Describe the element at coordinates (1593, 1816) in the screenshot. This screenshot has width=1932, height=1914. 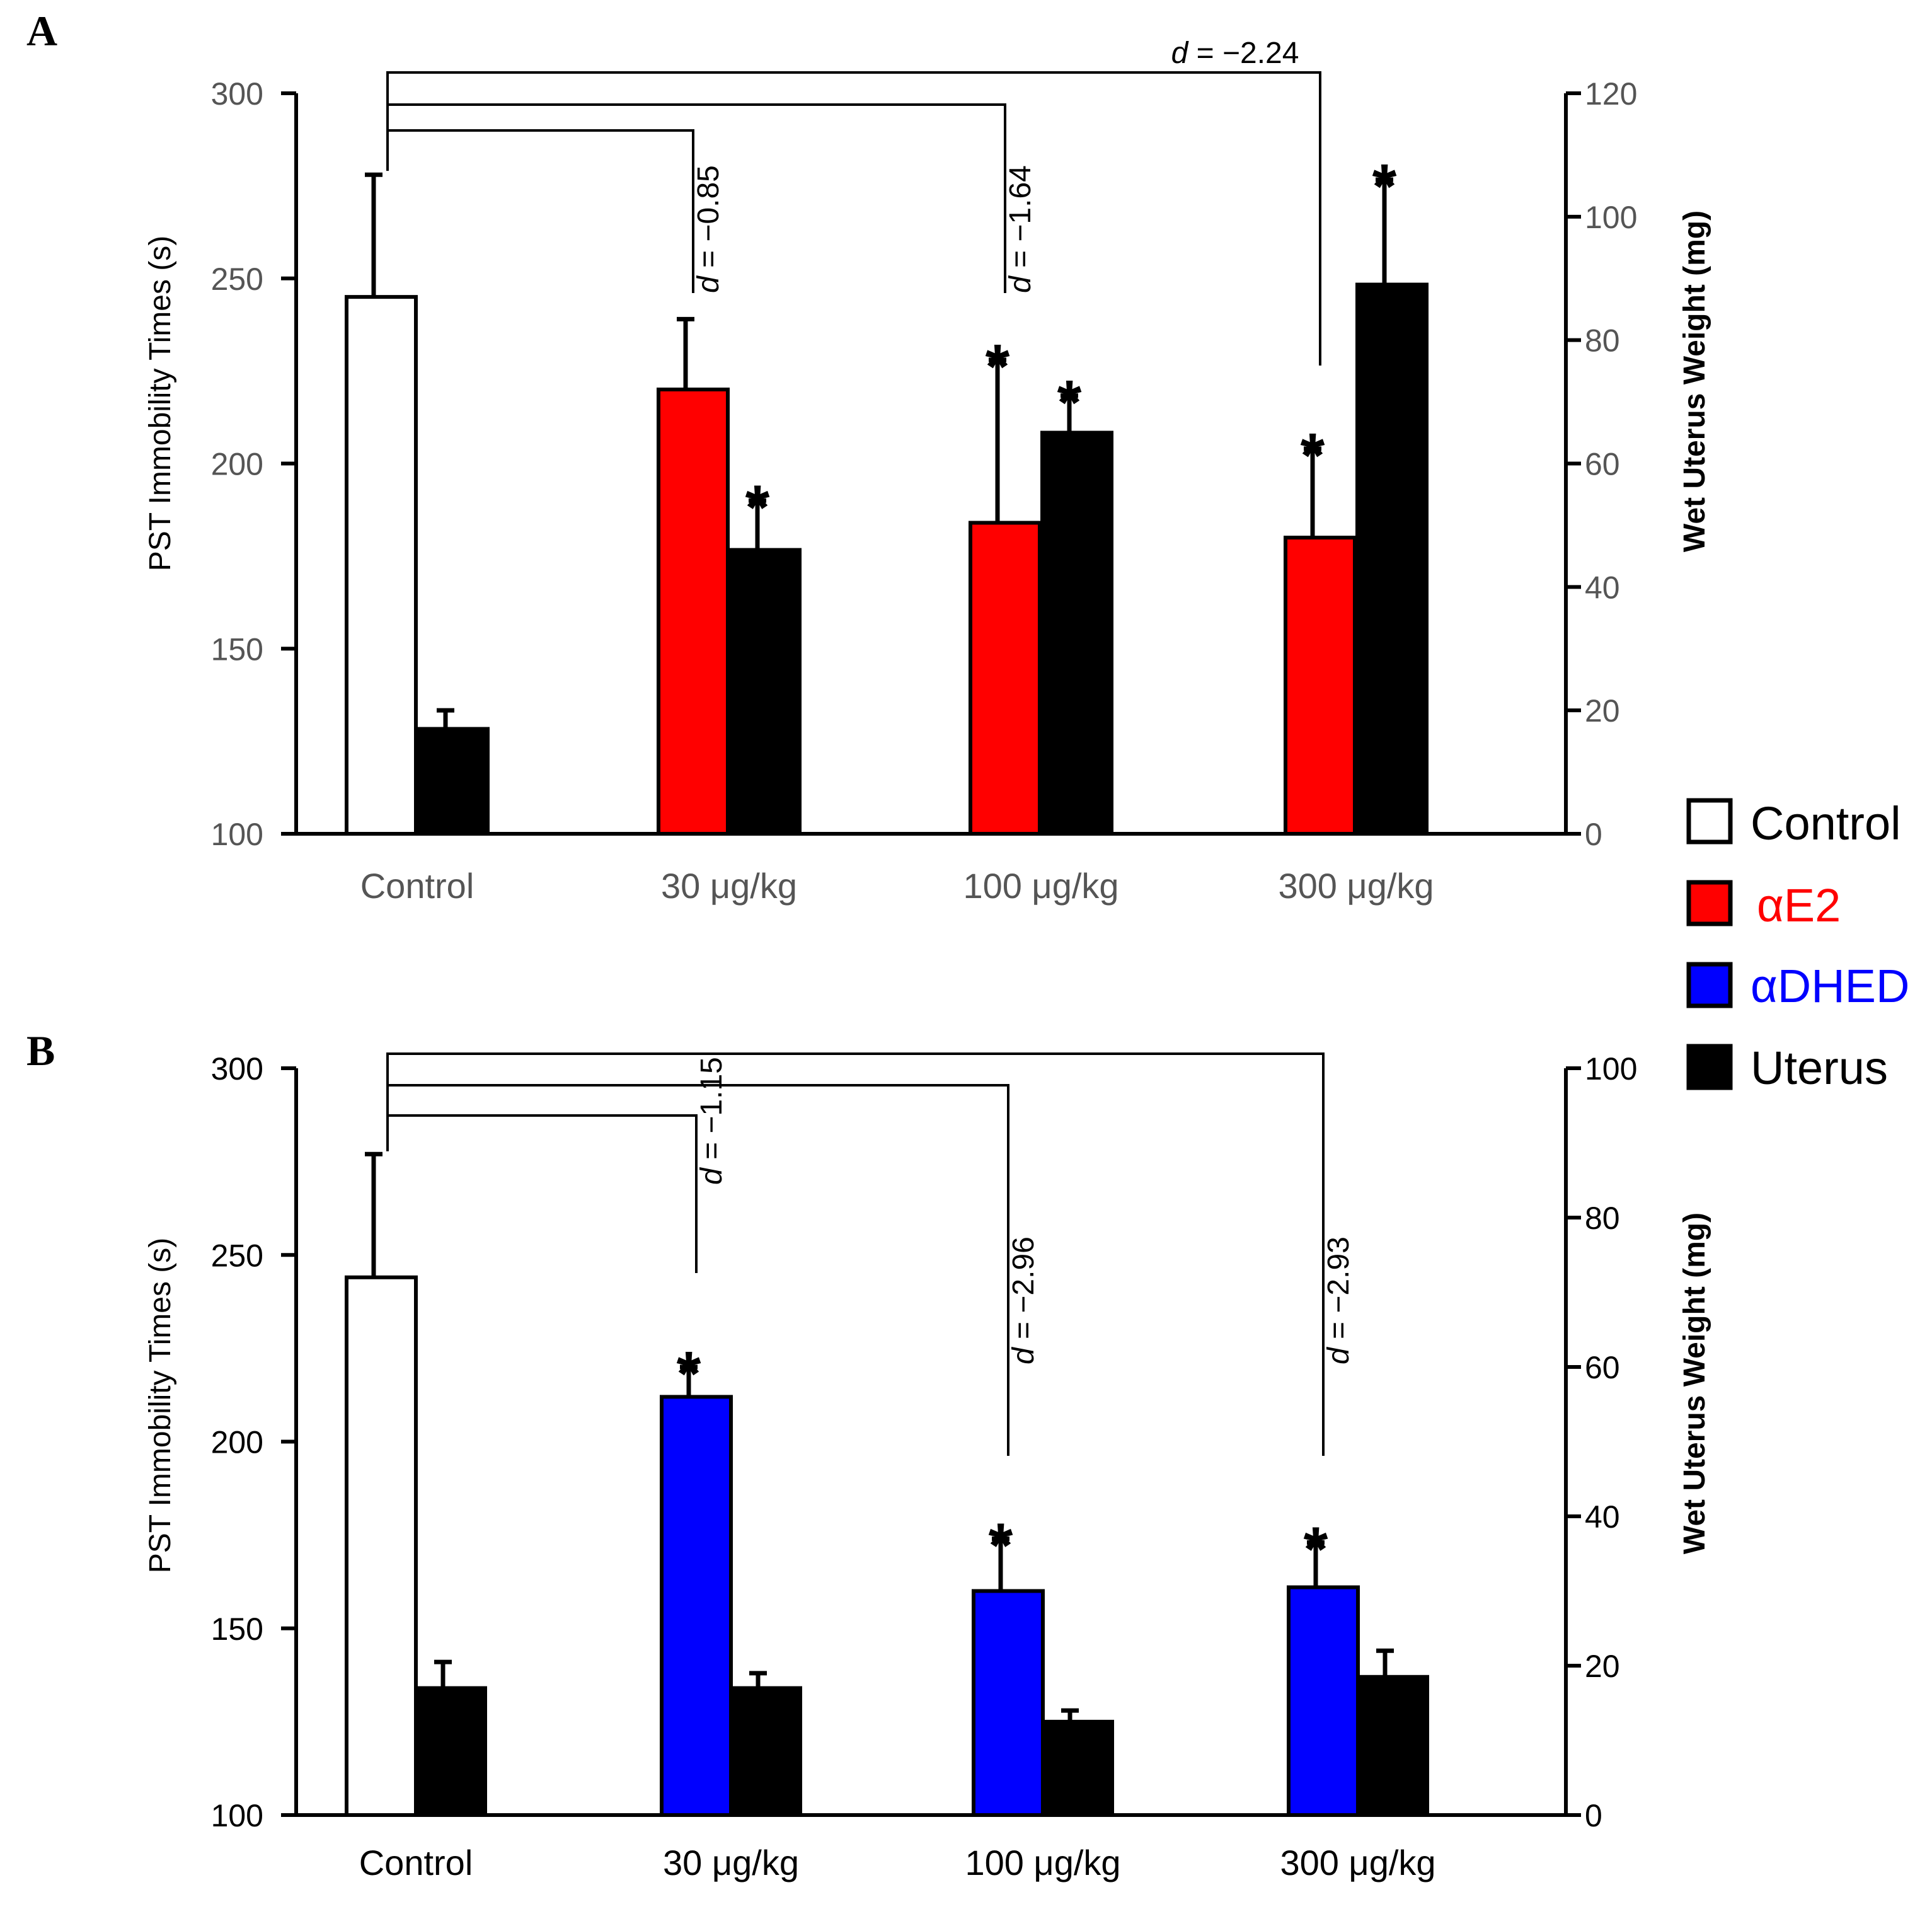
I see `panel-b-right-tick-label: 0` at that location.